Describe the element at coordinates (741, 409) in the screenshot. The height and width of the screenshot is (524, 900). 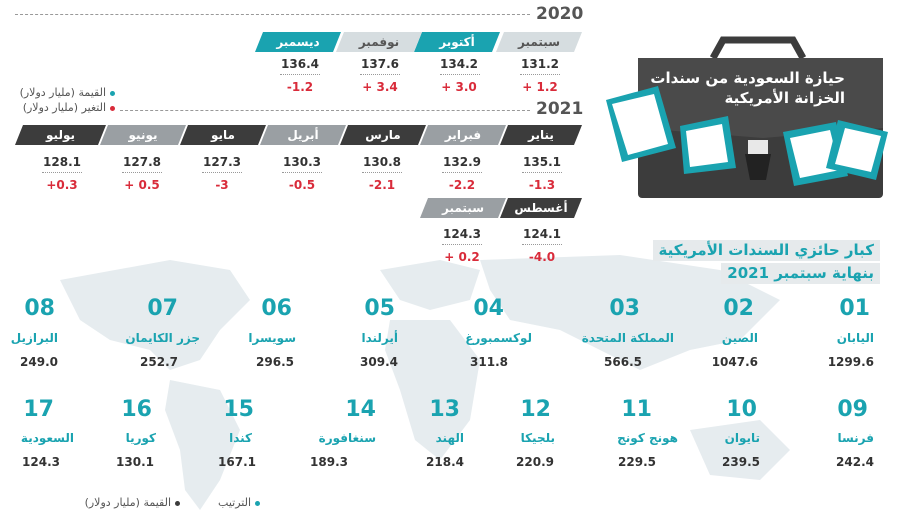
I see `rank-number: 10` at that location.